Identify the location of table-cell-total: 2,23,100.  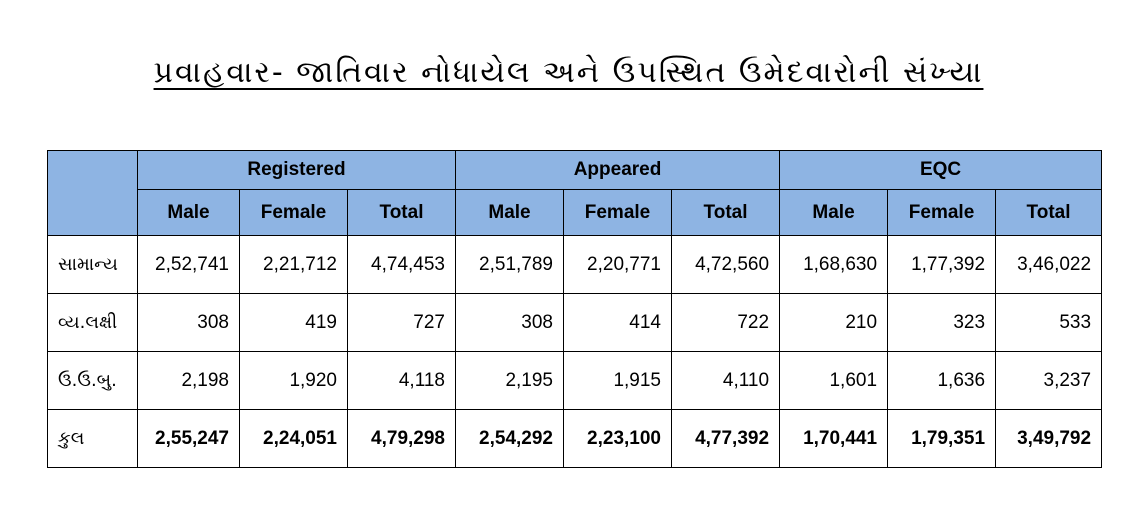
(617, 438).